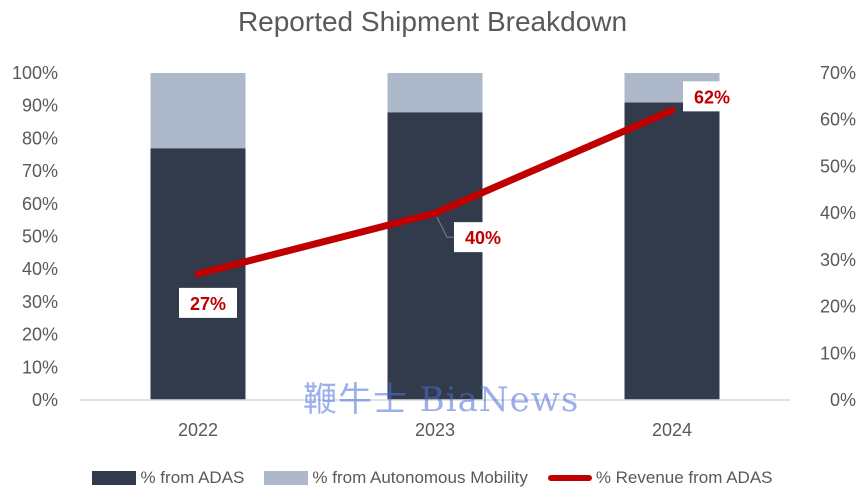  What do you see at coordinates (838, 120) in the screenshot?
I see `right-tick-label: 60%` at bounding box center [838, 120].